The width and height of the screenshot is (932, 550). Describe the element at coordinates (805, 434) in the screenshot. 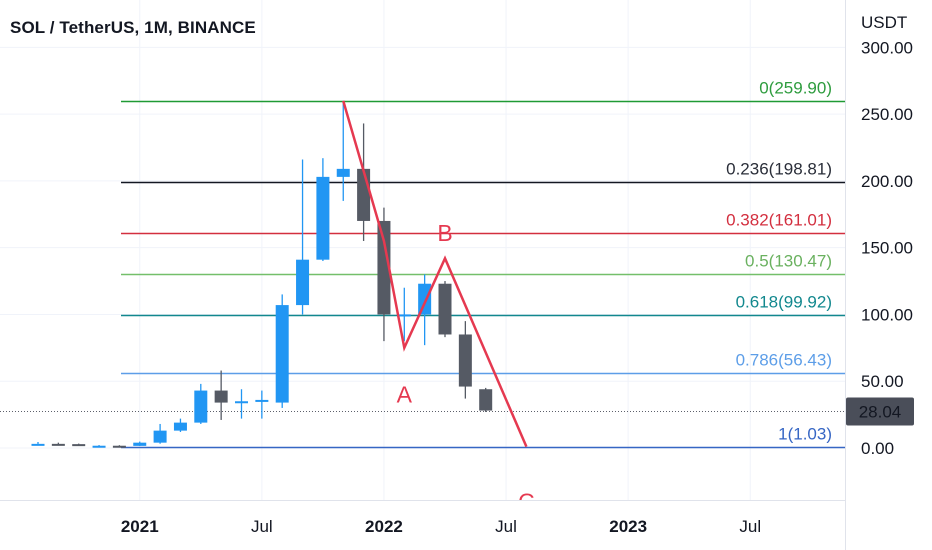

I see `fib-level-label: 1(1.03)` at that location.